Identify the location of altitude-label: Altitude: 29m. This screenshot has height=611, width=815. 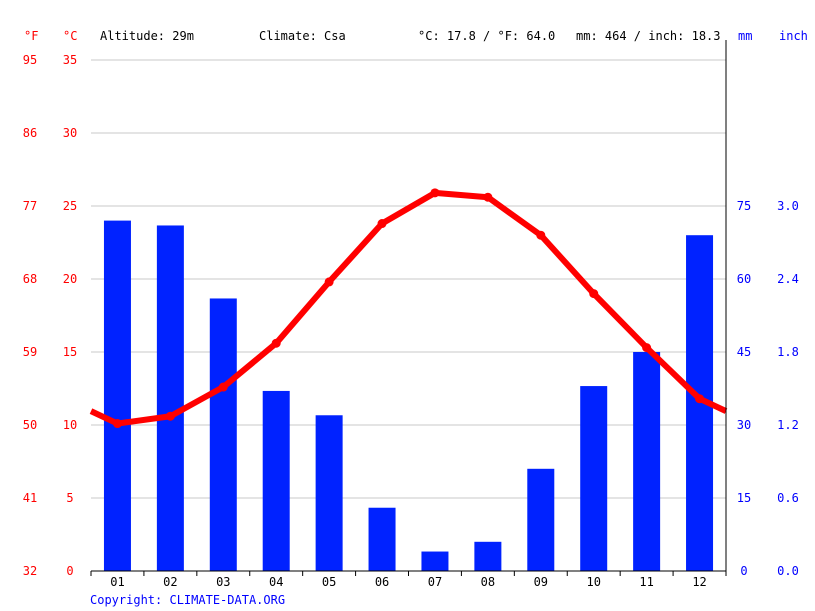
(147, 36).